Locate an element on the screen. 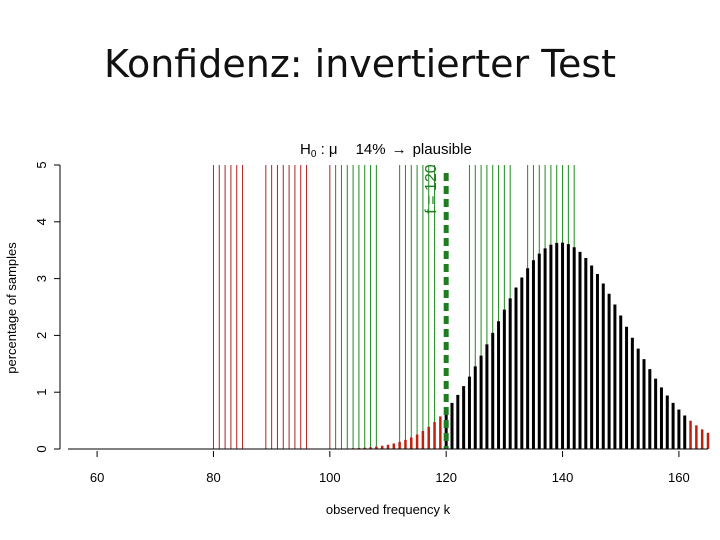 The image size is (720, 540). plot-title-mu: : μ is located at coordinates (326, 149).